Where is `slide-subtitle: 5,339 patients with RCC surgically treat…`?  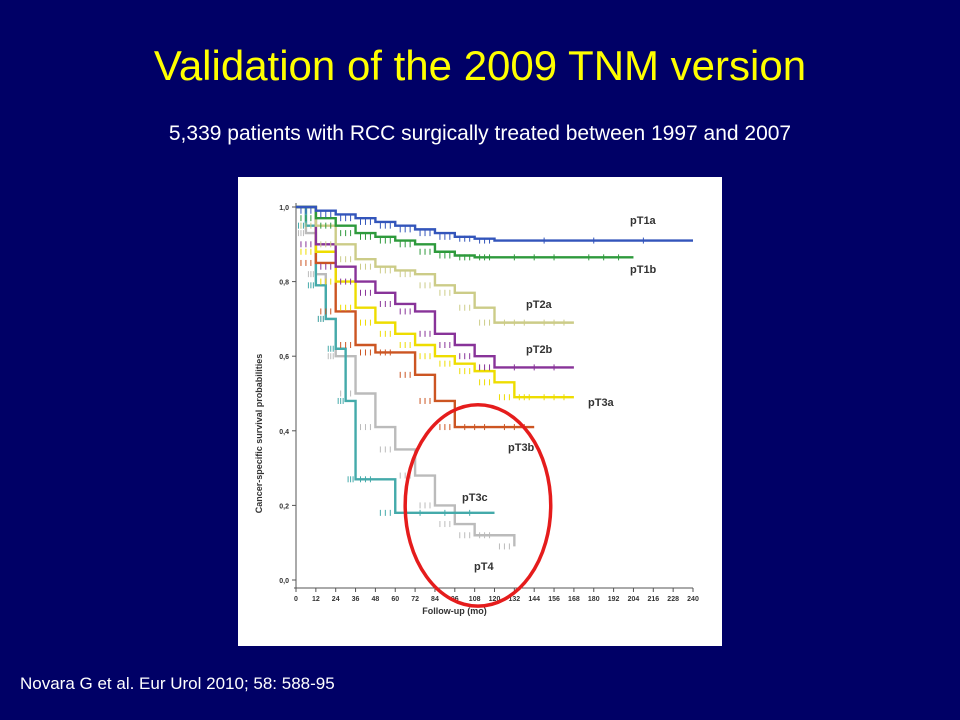
slide-subtitle: 5,339 patients with RCC surgically treat… is located at coordinates (480, 133).